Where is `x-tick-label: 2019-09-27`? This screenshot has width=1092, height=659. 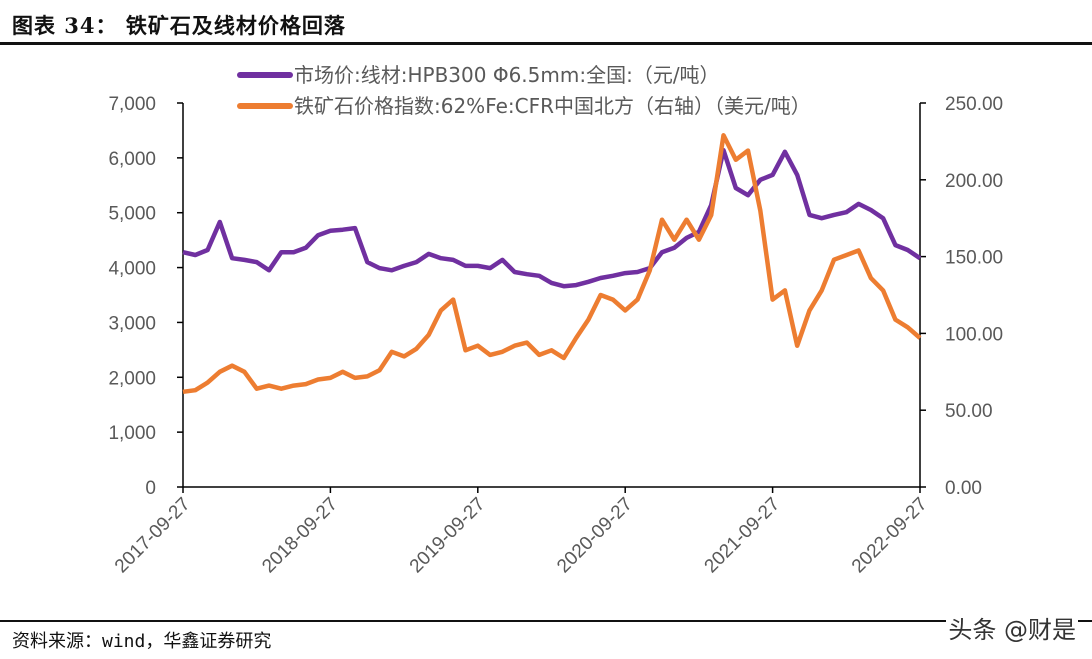 x-tick-label: 2019-09-27 is located at coordinates (448, 536).